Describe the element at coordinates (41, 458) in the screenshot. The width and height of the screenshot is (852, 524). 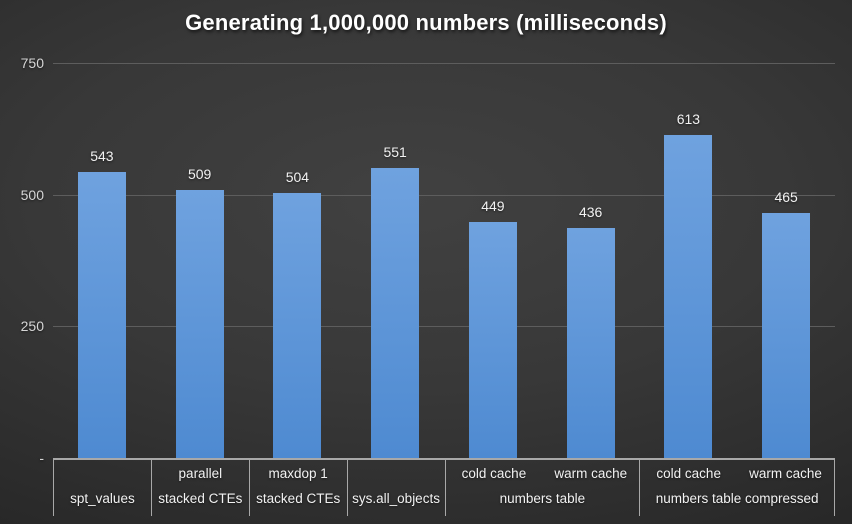
I see `y-tick-label: -` at that location.